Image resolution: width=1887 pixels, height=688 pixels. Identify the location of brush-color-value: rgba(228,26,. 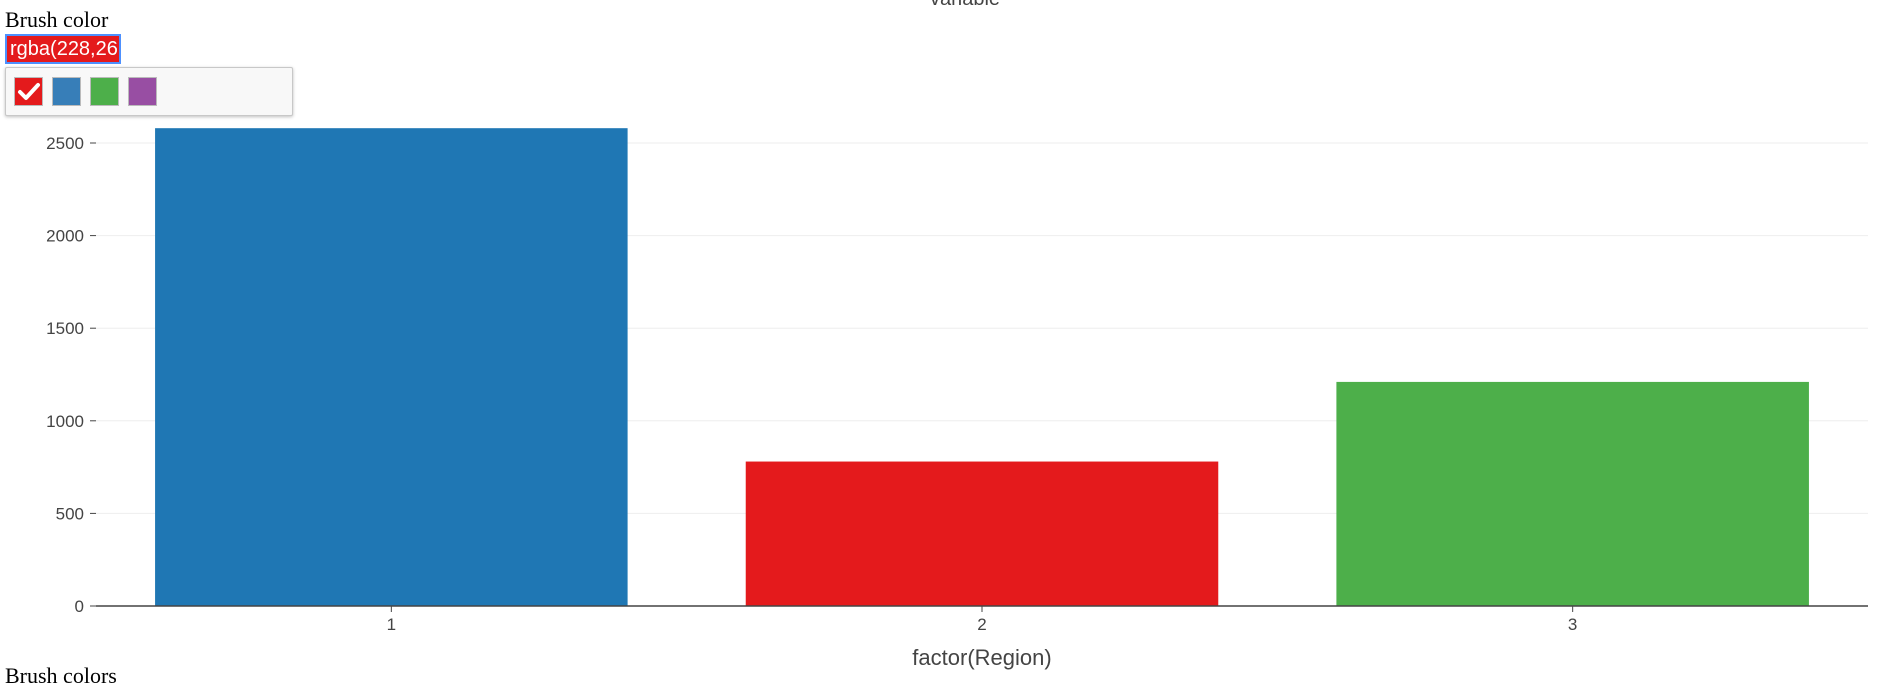
(64, 49).